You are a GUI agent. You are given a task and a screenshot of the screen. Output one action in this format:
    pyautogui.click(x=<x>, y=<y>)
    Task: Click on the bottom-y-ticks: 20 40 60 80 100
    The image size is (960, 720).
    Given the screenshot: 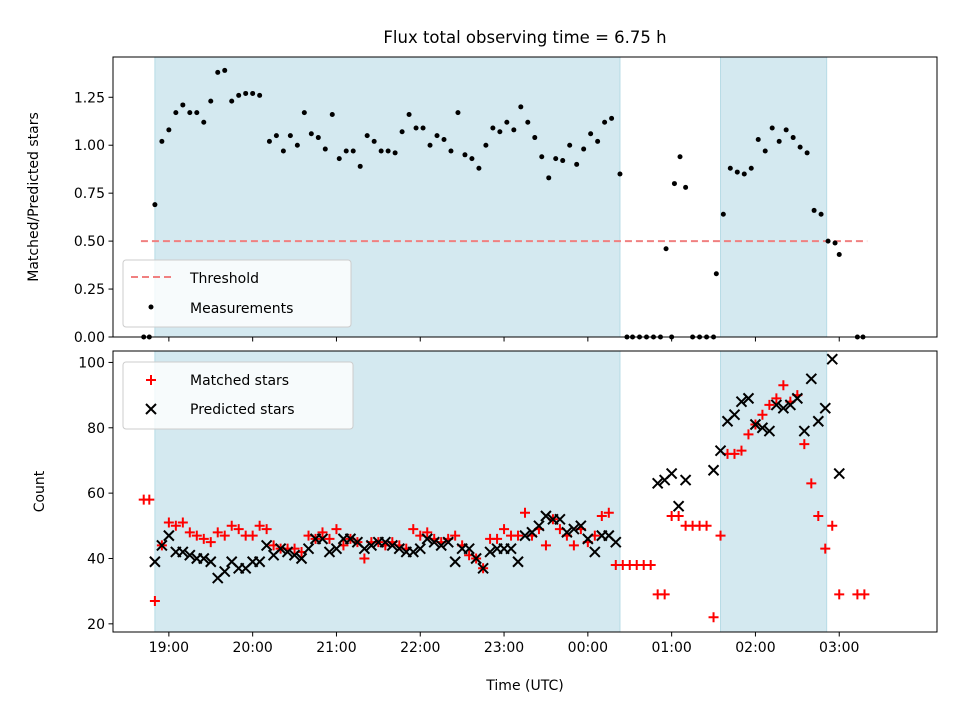 What is the action you would take?
    pyautogui.click(x=95, y=494)
    